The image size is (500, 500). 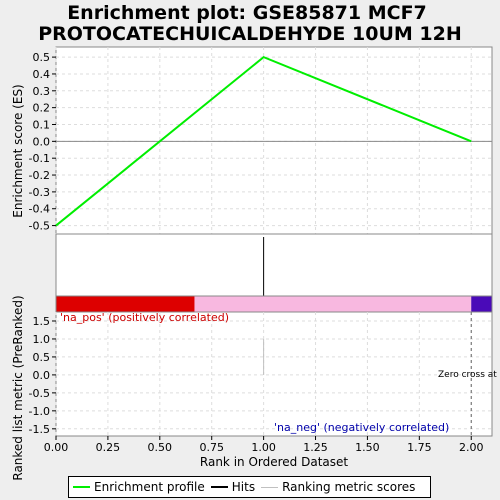 What do you see at coordinates (18, 387) in the screenshot?
I see `rank-y-axis-label: Ranked list metric (PreRanked)` at bounding box center [18, 387].